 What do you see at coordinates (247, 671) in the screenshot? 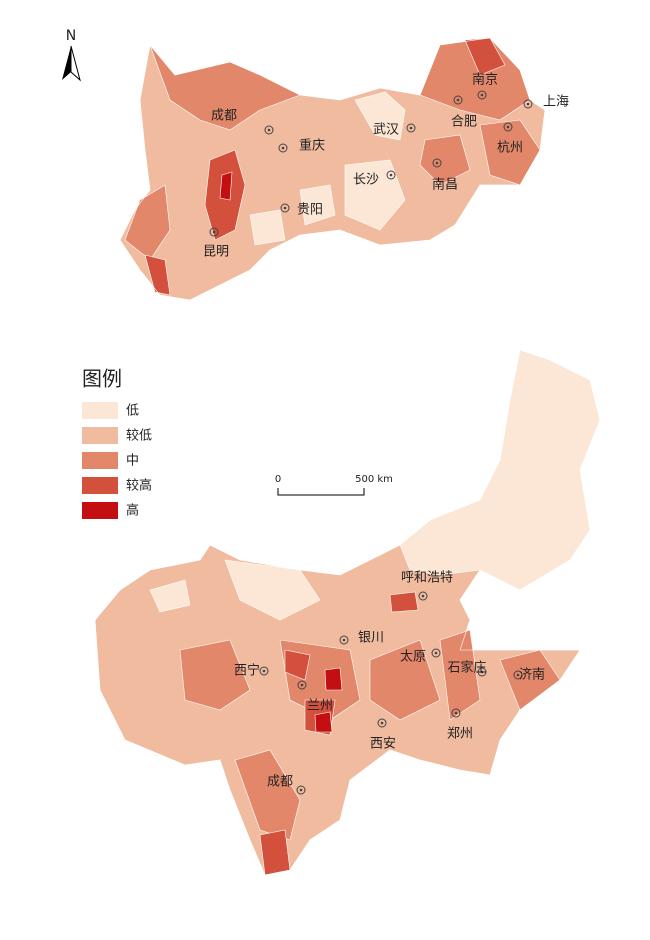
I see `city-label: 西宁` at bounding box center [247, 671].